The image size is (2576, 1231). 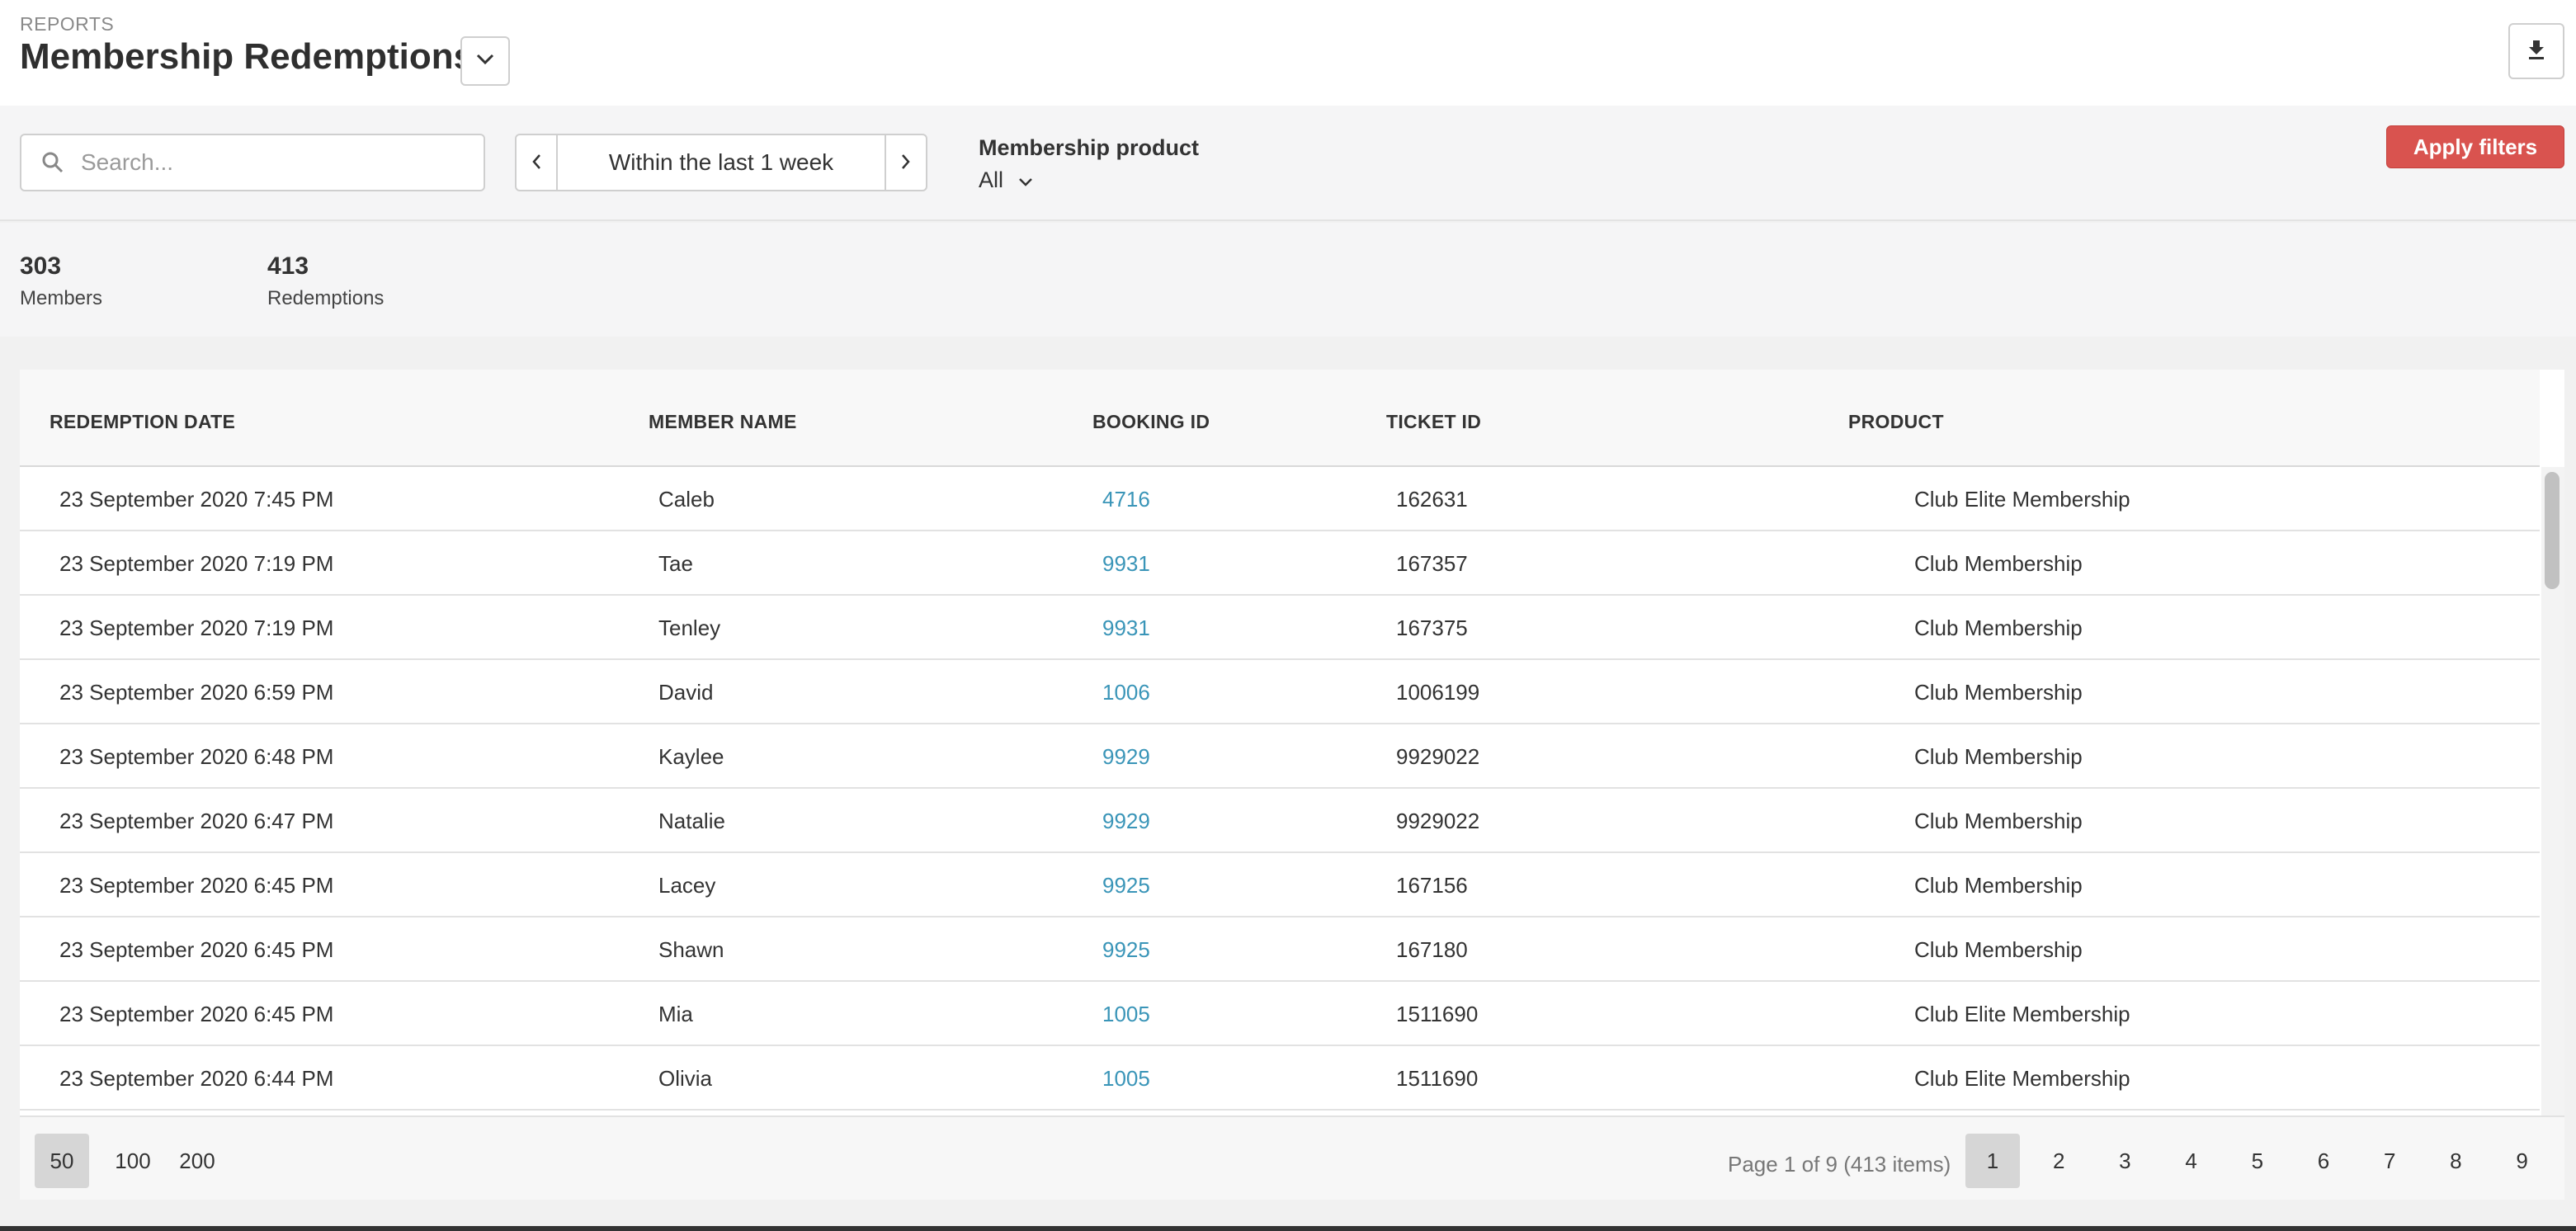 I want to click on page-number-button: 4, so click(x=2191, y=1160).